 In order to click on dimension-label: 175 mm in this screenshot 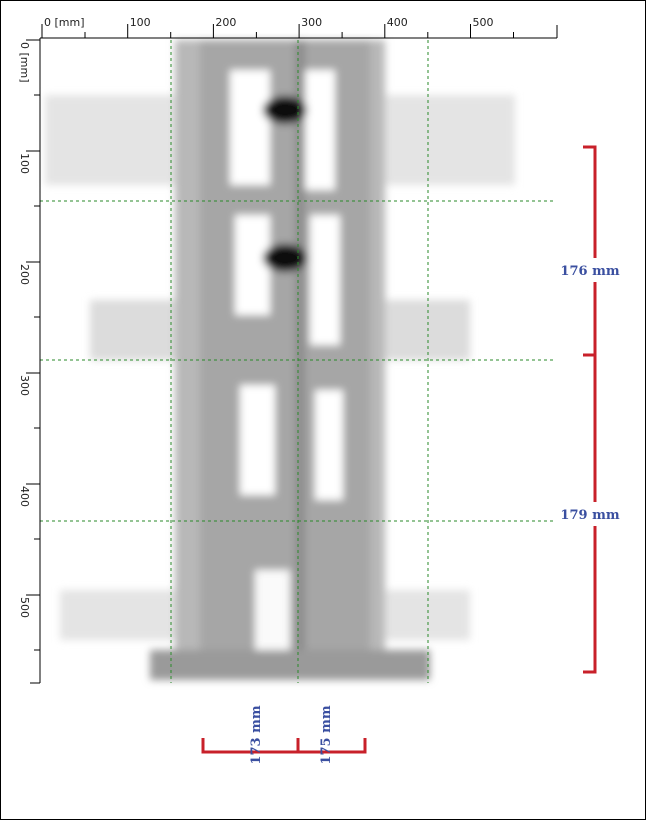, I will do `click(326, 734)`.